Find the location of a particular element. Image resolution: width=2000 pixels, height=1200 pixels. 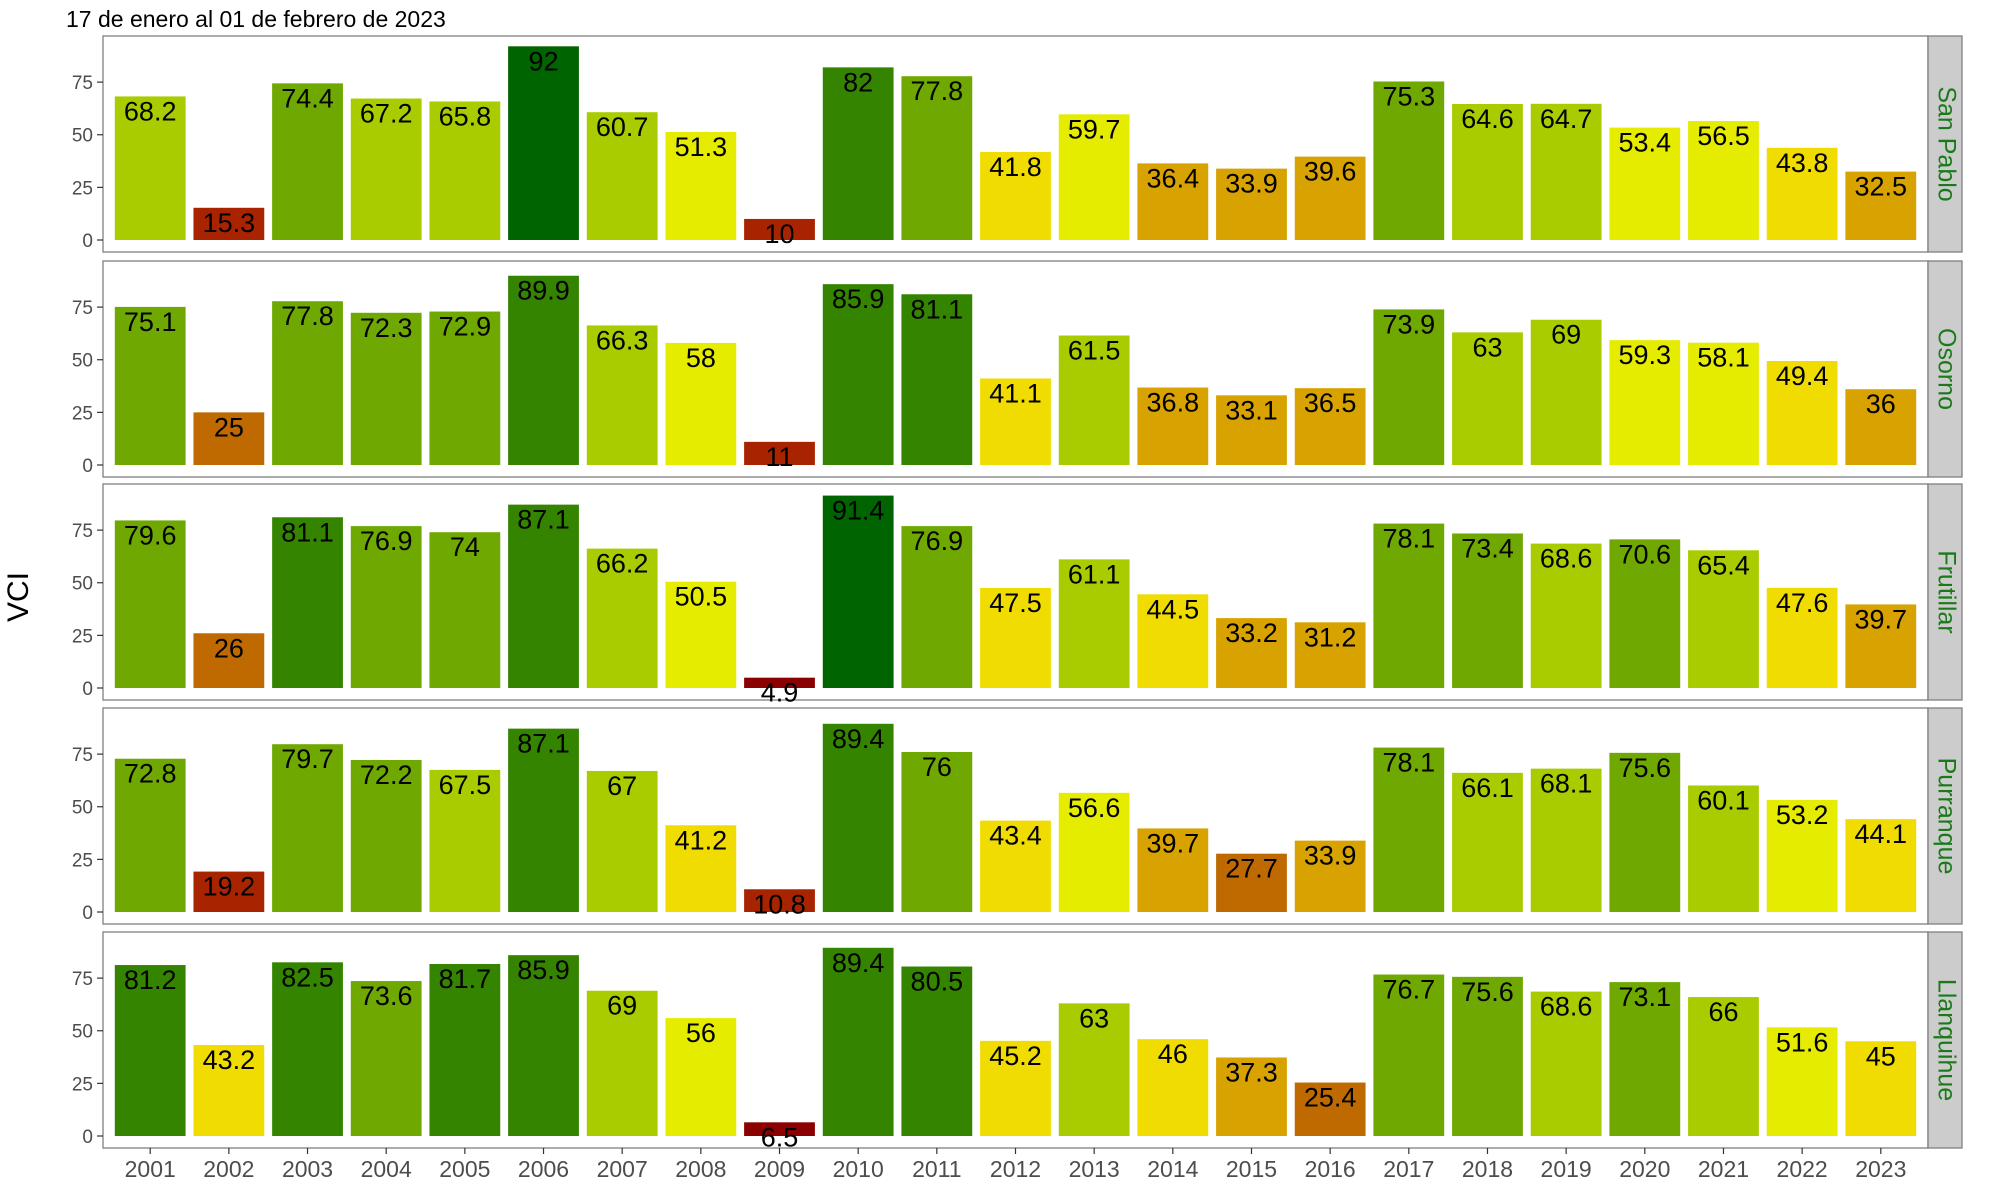

bar-value-label: 33.9 is located at coordinates (1251, 184).